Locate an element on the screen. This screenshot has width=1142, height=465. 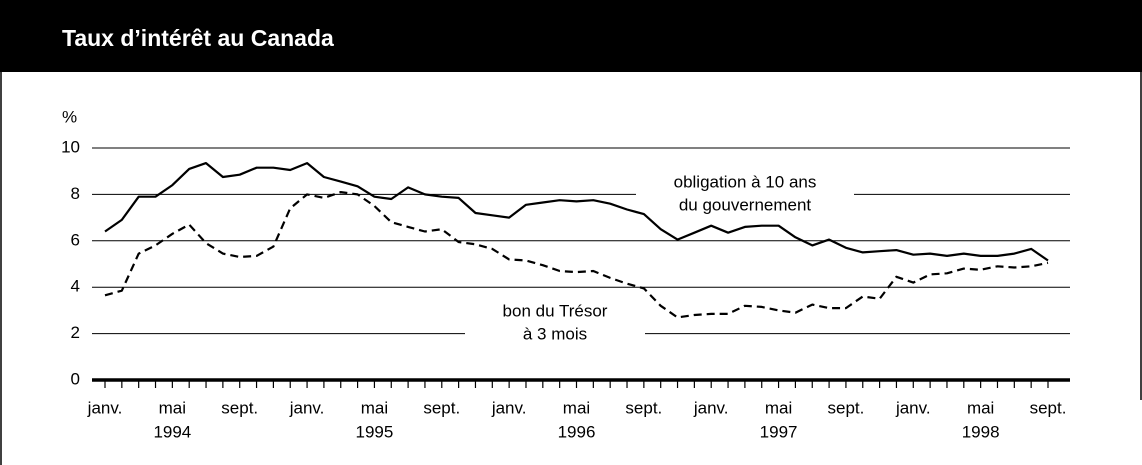
y-tick-label: 0 is located at coordinates (75, 378).